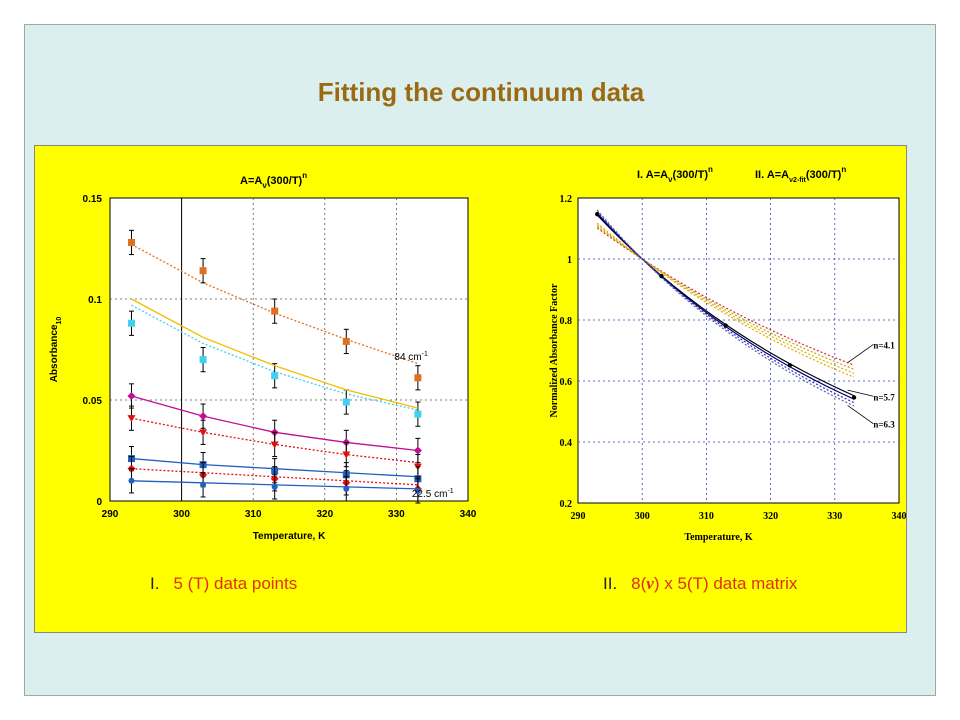  Describe the element at coordinates (884, 397) in the screenshot. I see `curve-label: n=5.7` at that location.